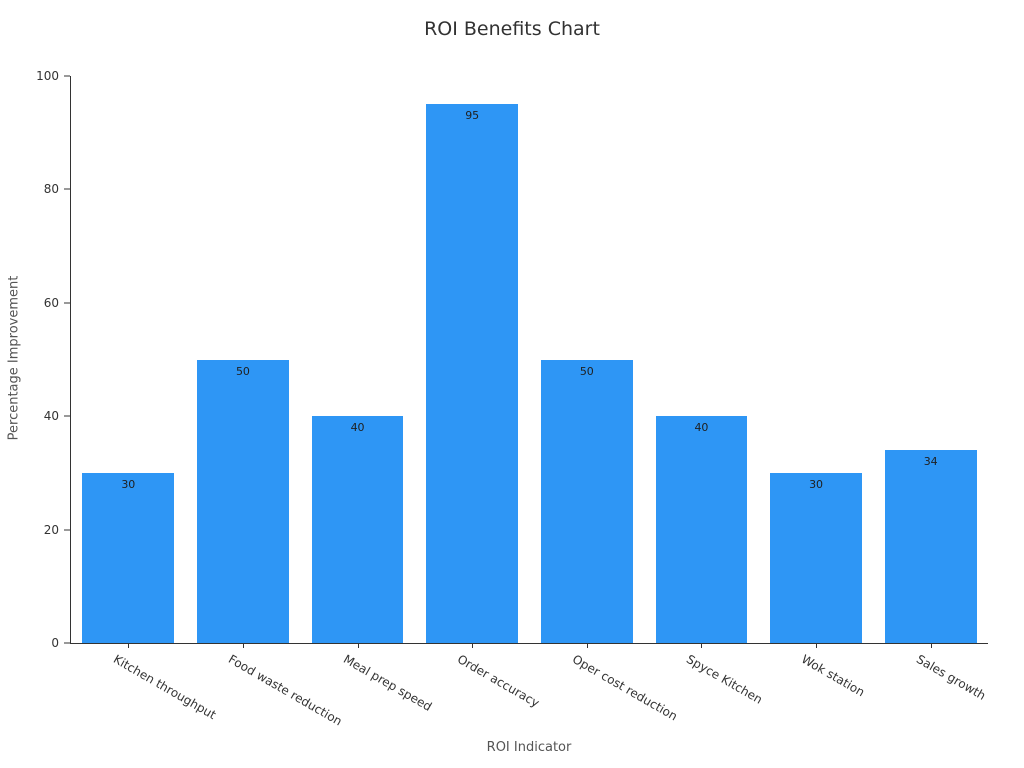 The height and width of the screenshot is (768, 1024). Describe the element at coordinates (725, 679) in the screenshot. I see `x-tick-label: Spyce Kitchen` at that location.